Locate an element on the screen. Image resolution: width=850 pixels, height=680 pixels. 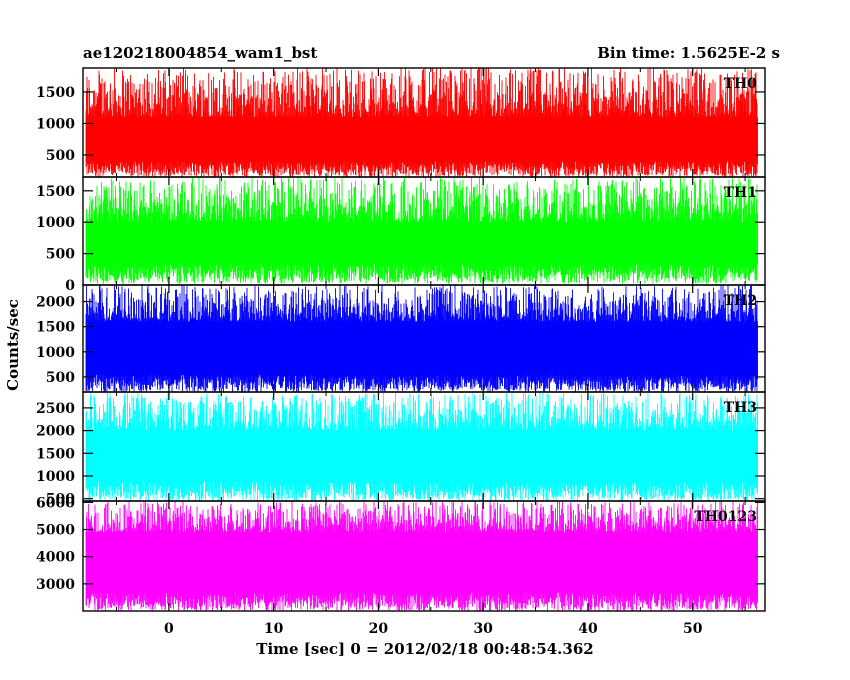
x-tick-label: 20 is located at coordinates (379, 629).